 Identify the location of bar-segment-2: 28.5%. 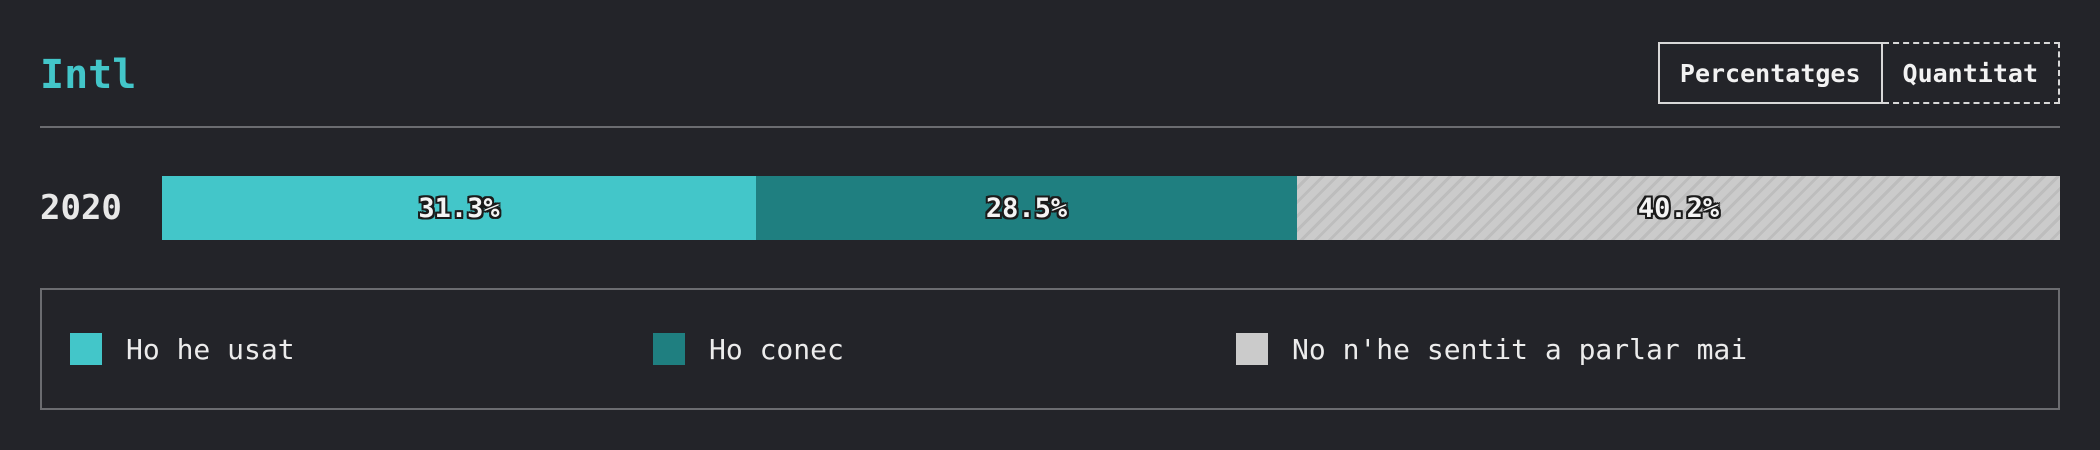
(1026, 208).